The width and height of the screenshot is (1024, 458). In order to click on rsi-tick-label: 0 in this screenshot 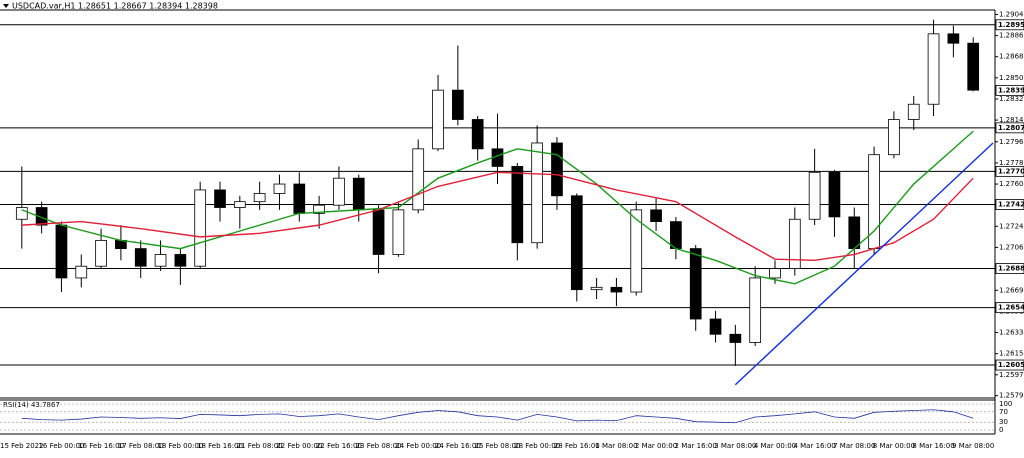, I will do `click(1001, 430)`.